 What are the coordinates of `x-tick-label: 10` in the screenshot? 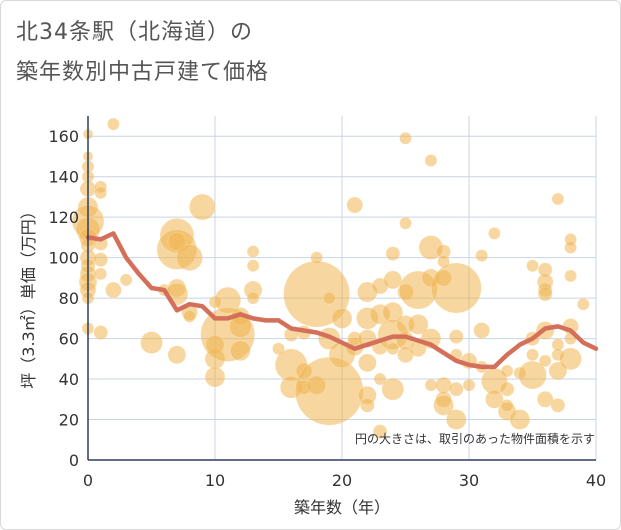 It's located at (215, 480).